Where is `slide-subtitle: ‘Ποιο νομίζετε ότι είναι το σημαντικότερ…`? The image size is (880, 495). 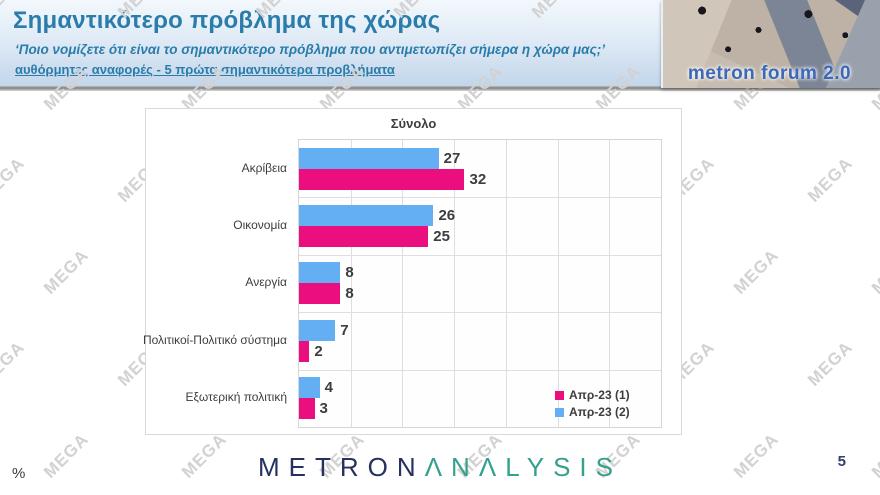
slide-subtitle: ‘Ποιο νομίζετε ότι είναι το σημαντικότερ… is located at coordinates (310, 49).